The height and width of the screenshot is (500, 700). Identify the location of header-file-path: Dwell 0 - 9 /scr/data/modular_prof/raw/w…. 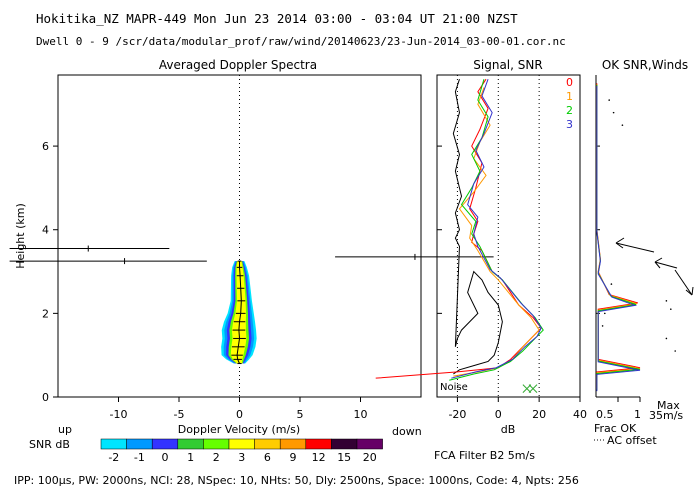
(301, 41).